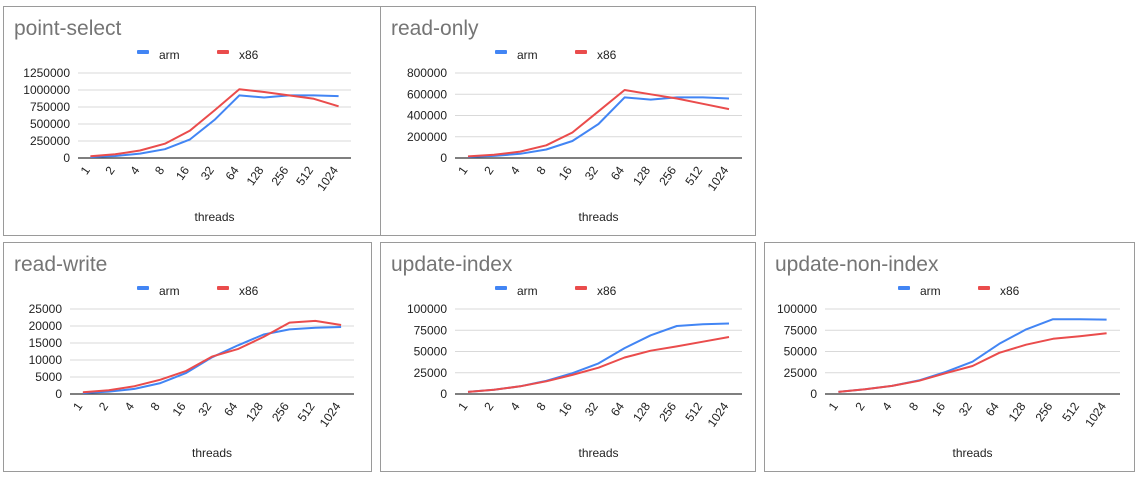 This screenshot has width=1140, height=477. I want to click on y-tick-label: 750000, so click(50, 107).